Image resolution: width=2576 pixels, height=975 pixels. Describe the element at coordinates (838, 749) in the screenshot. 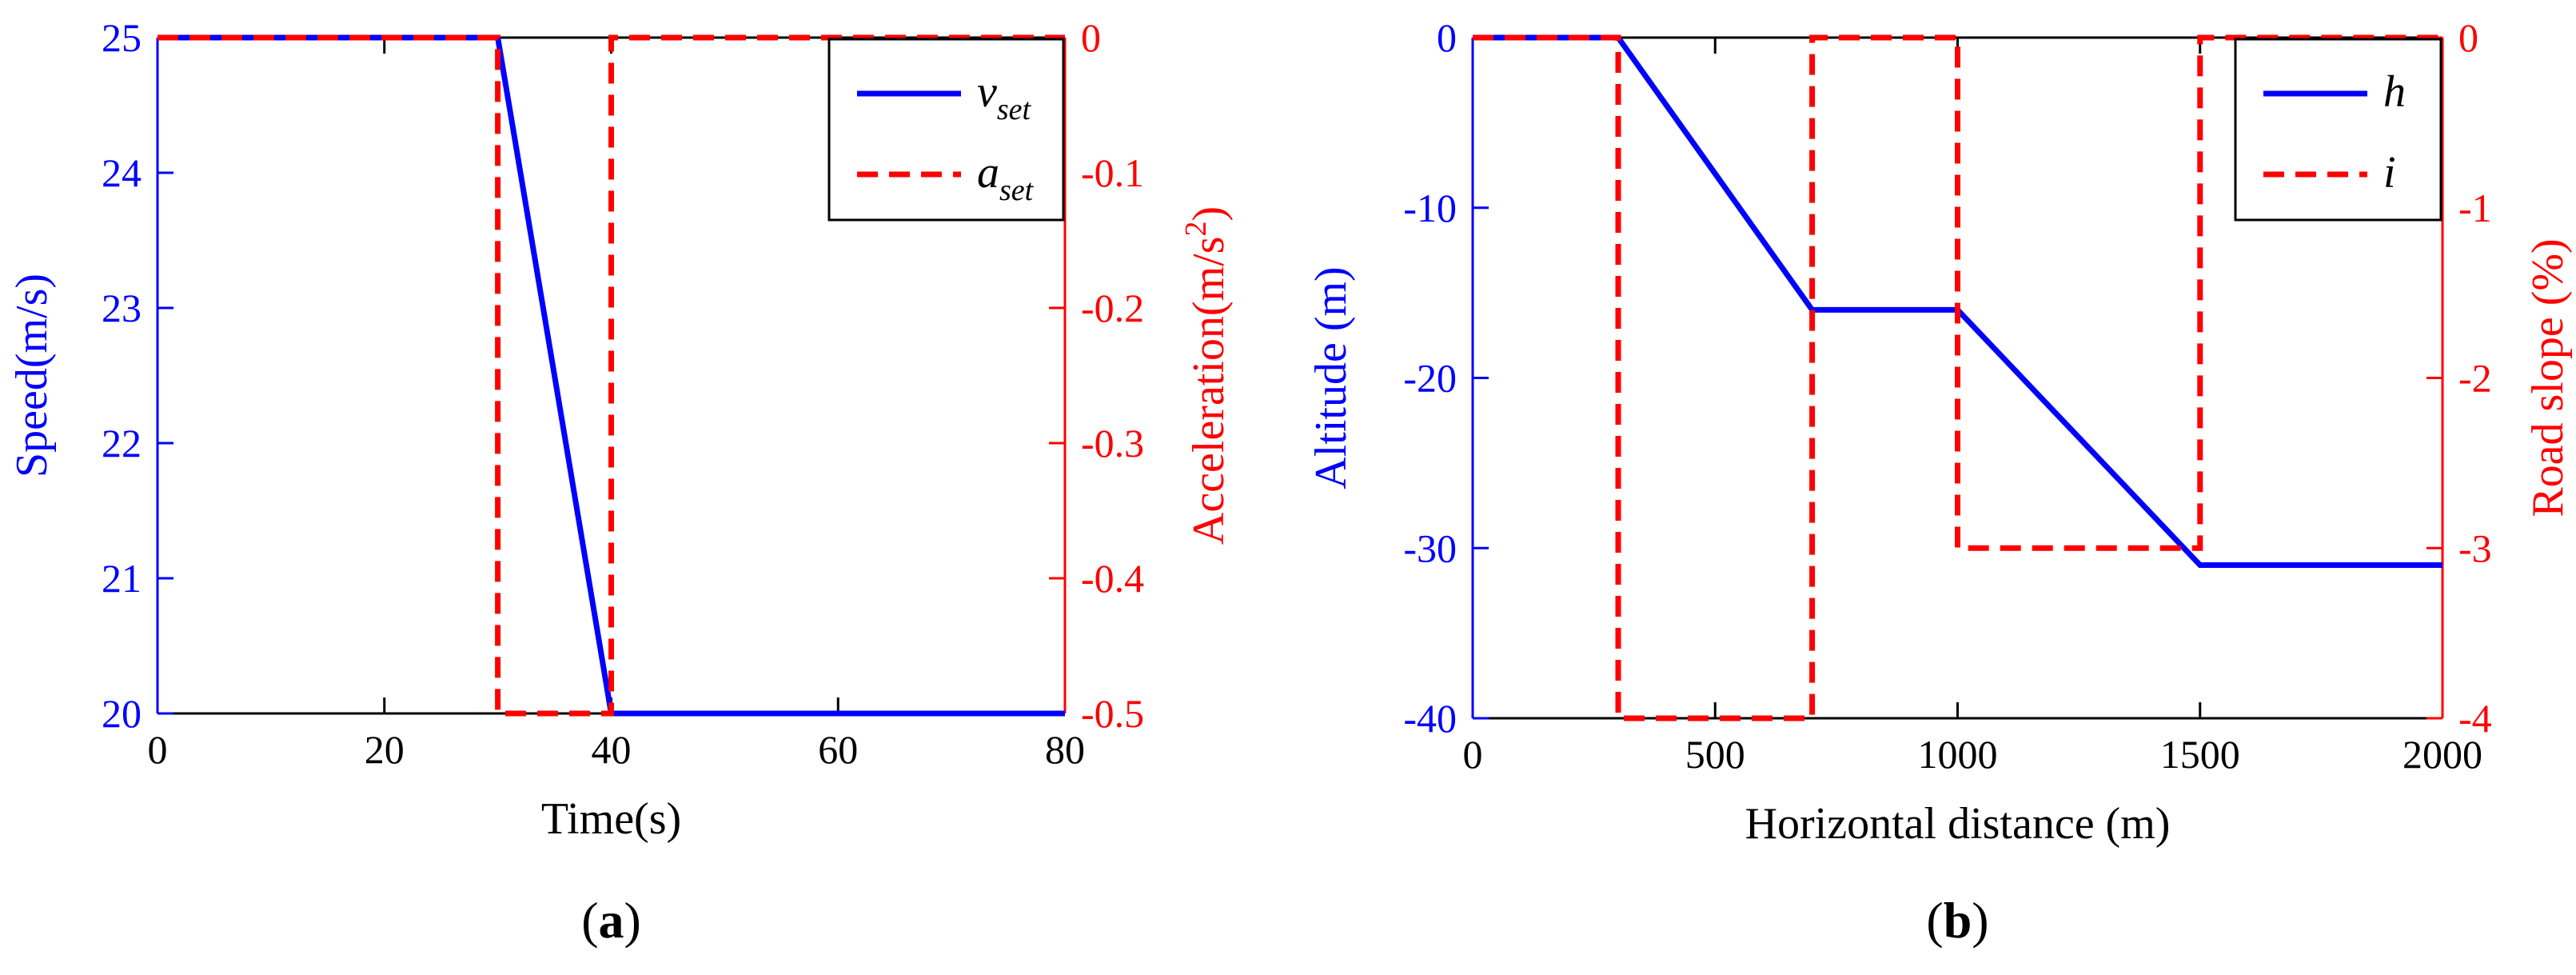

I see `x-tick-label: 60` at that location.